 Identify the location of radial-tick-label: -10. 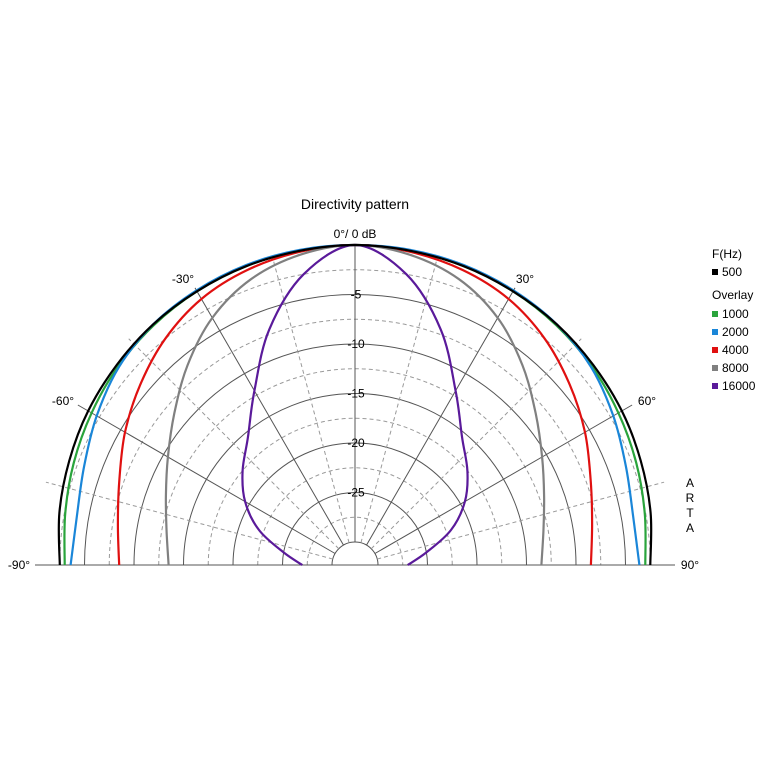
(356, 344).